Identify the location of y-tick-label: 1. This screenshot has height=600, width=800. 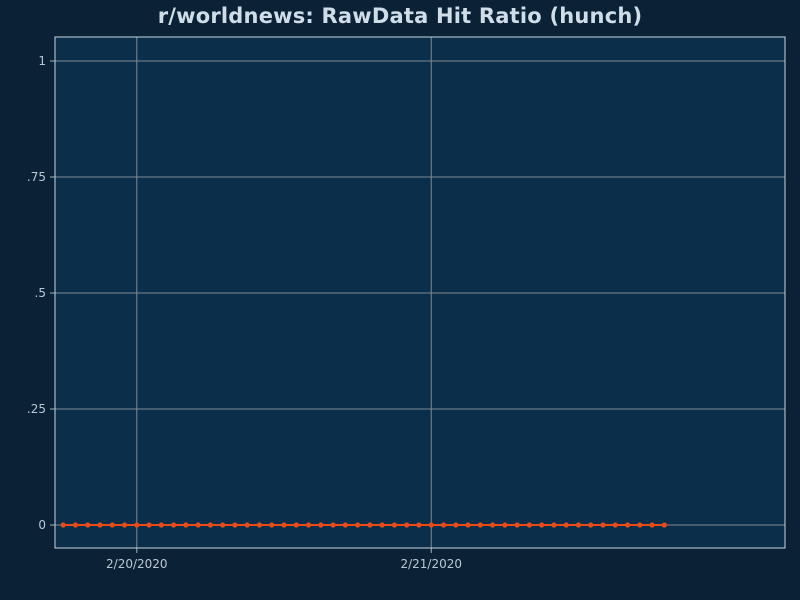
(42, 61).